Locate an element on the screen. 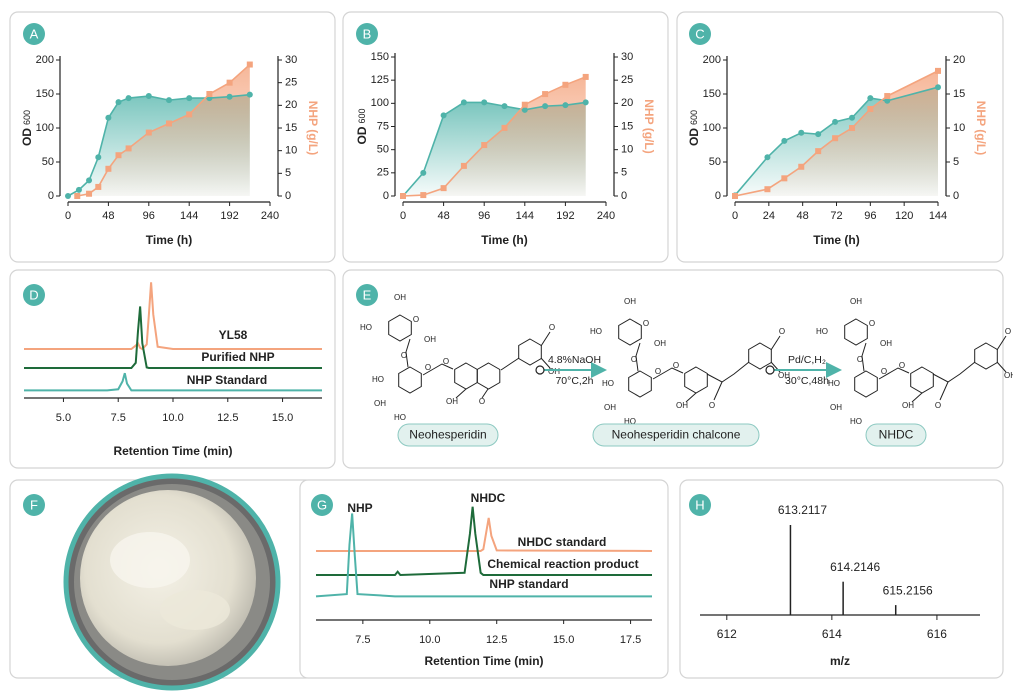 This screenshot has width=1013, height=691. x-tick-label: 12.5 is located at coordinates (496, 640).